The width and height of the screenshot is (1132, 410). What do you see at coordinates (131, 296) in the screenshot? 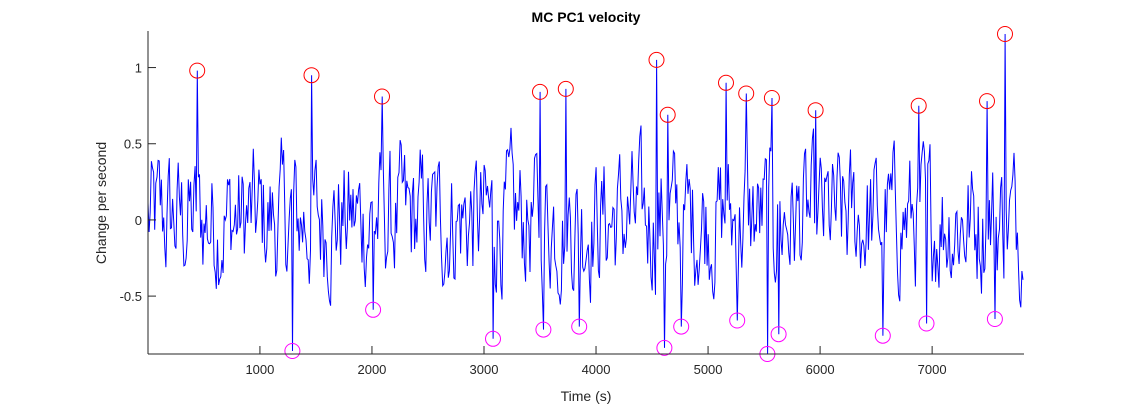
I see `y-tick-label: -0.5` at bounding box center [131, 296].